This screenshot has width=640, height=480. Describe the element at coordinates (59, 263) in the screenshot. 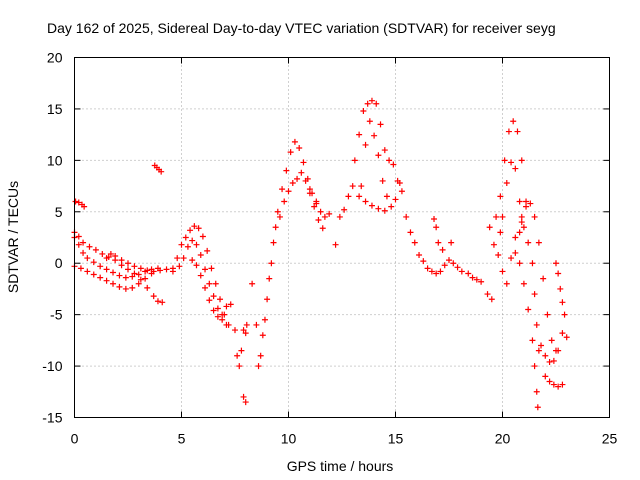

I see `y-tick-label: 0` at that location.